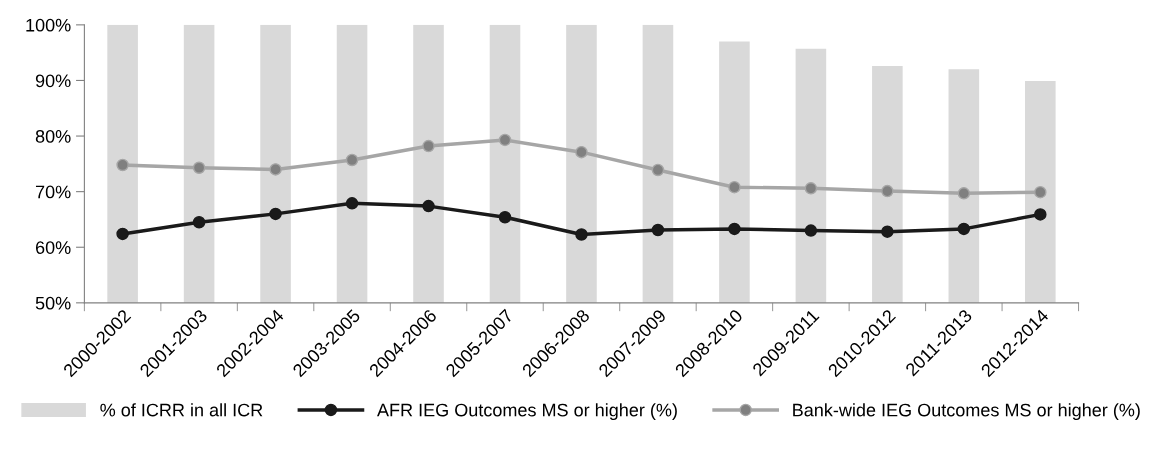 Image resolution: width=1156 pixels, height=452 pixels. What do you see at coordinates (53, 303) in the screenshot?
I see `y-tick-label: 50%` at bounding box center [53, 303].